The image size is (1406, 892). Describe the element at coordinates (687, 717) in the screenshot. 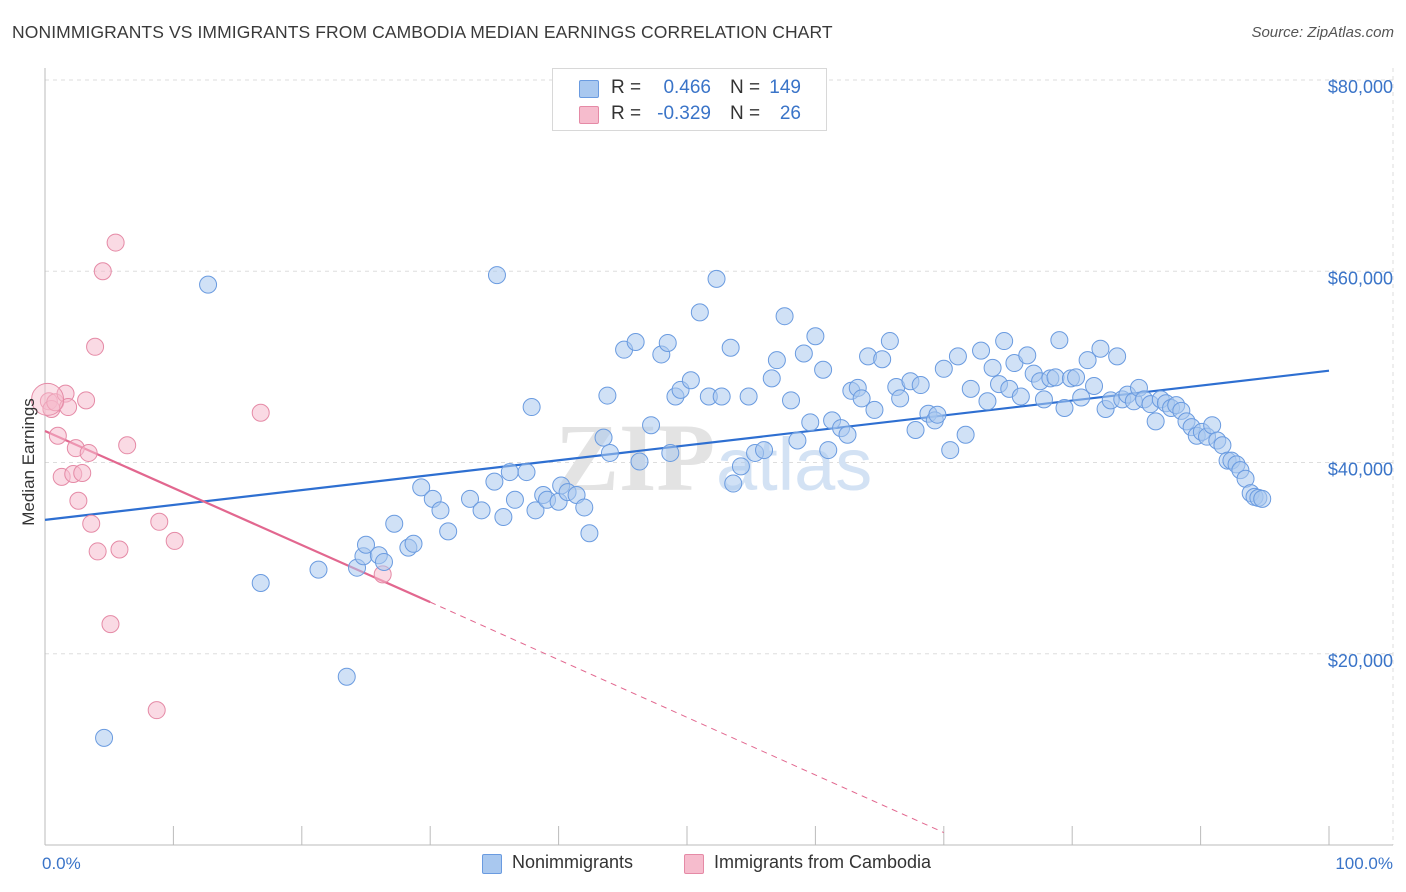

I see `cambodia-trend-extension` at that location.